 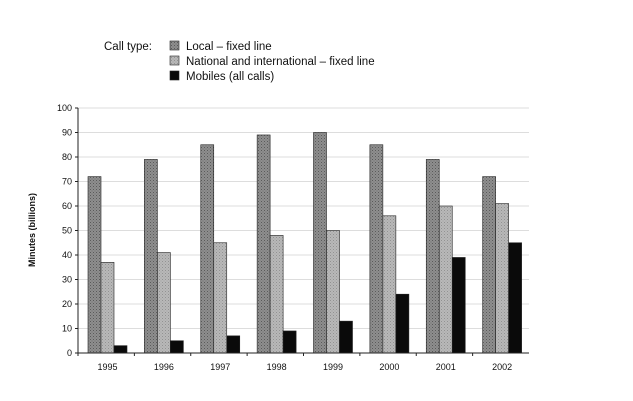 I want to click on x-tick-label: 1999, so click(x=333, y=367).